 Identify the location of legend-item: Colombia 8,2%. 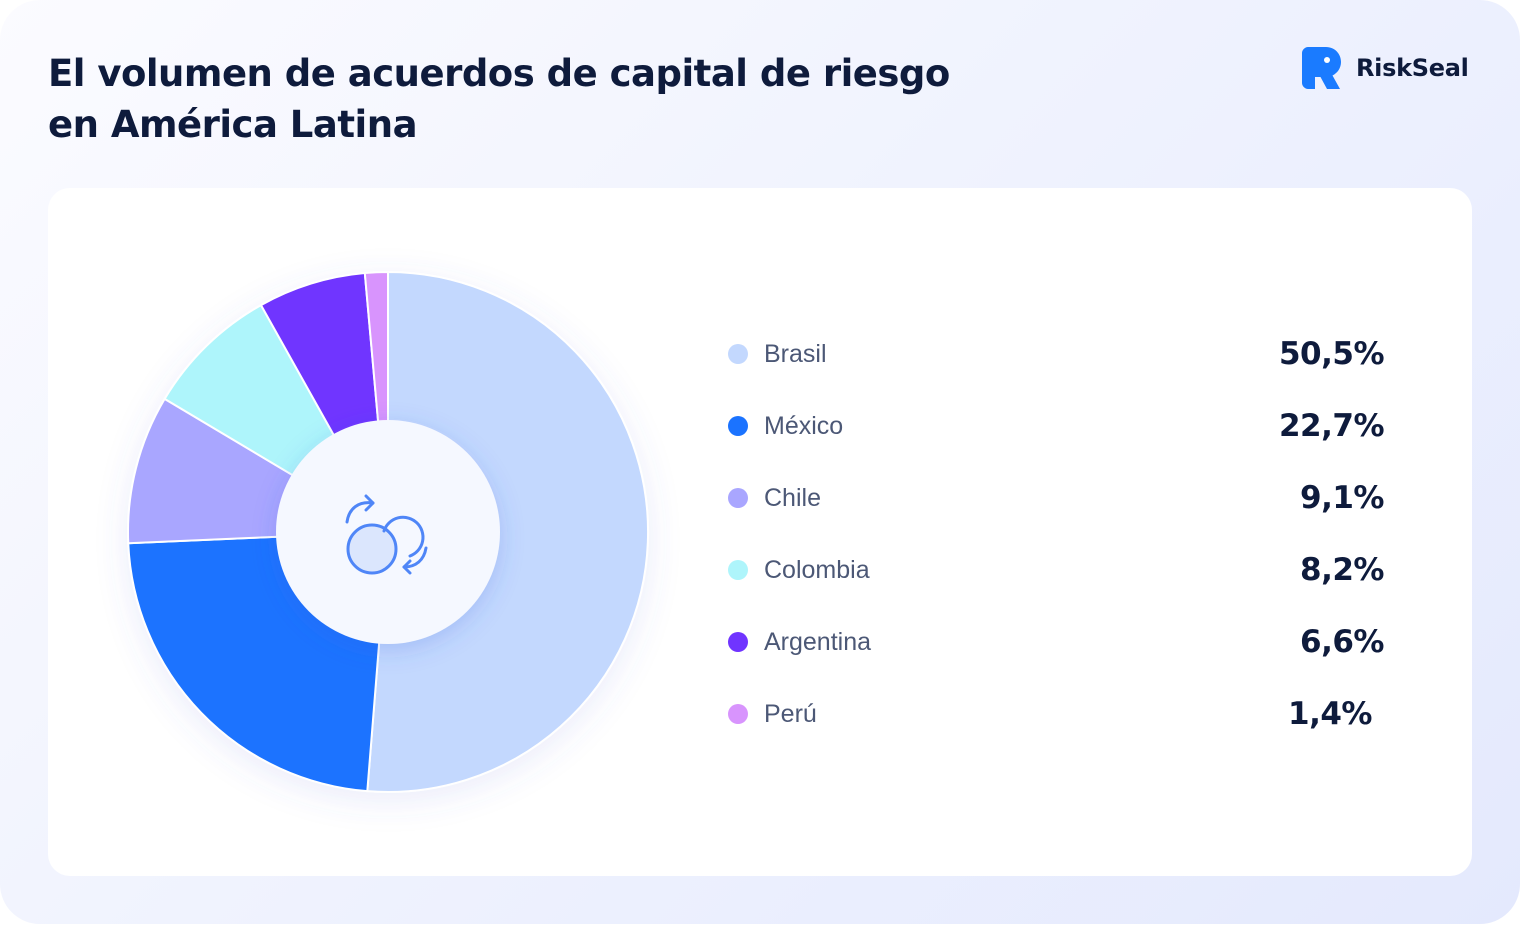
(1058, 570).